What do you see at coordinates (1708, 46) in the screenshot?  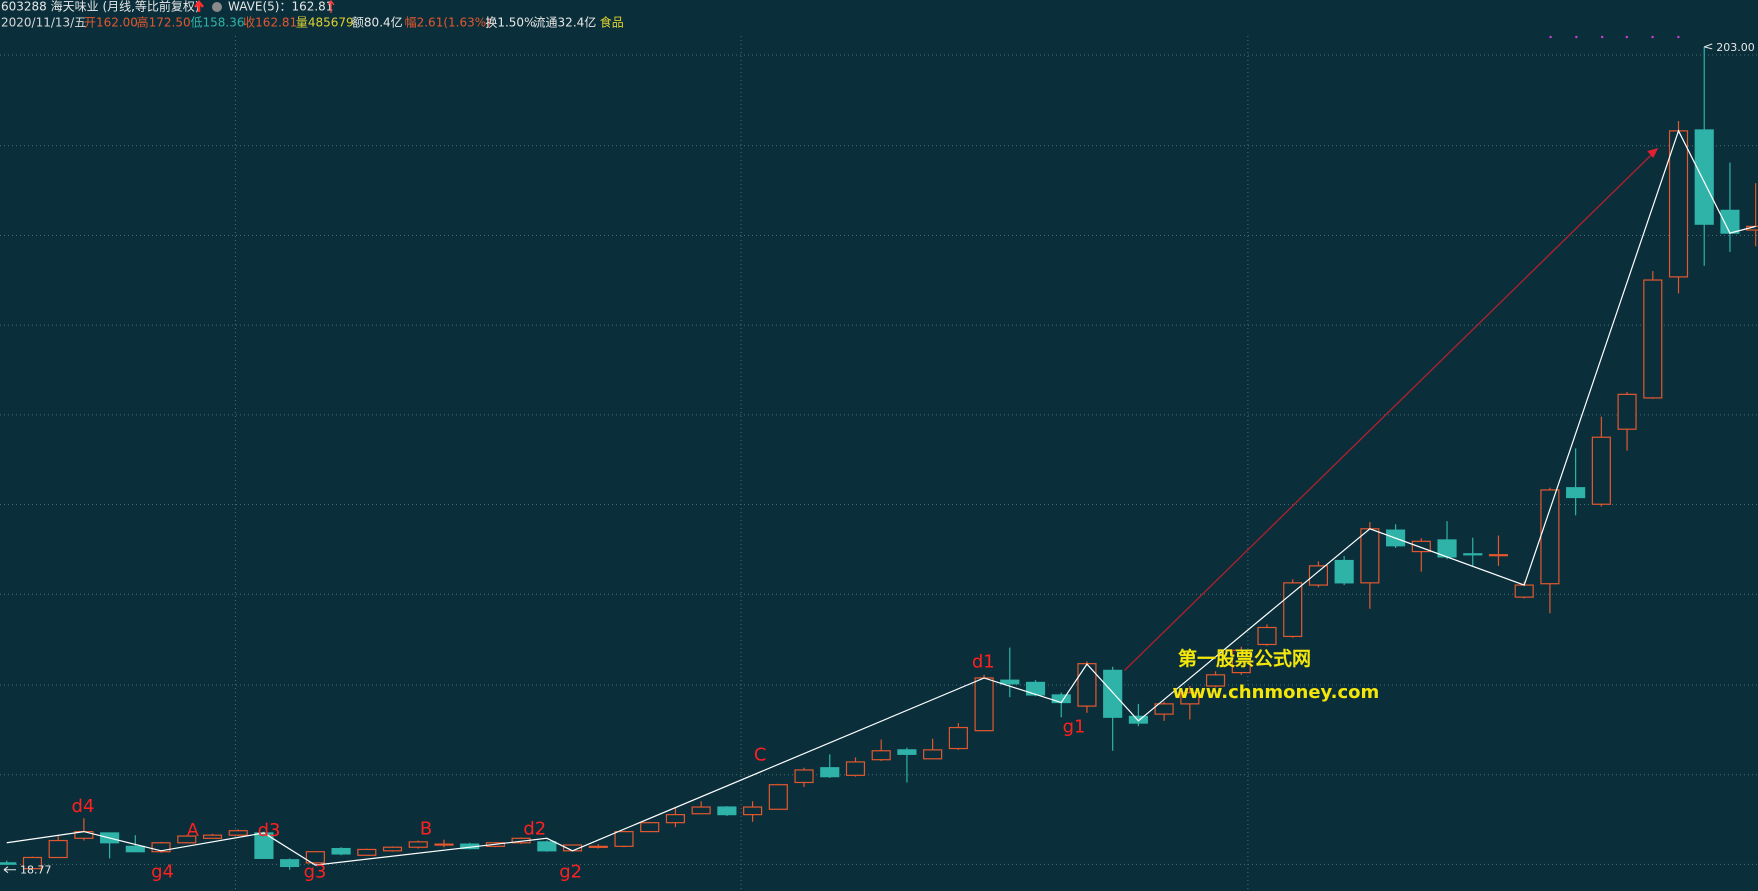 I see `max-pointer` at bounding box center [1708, 46].